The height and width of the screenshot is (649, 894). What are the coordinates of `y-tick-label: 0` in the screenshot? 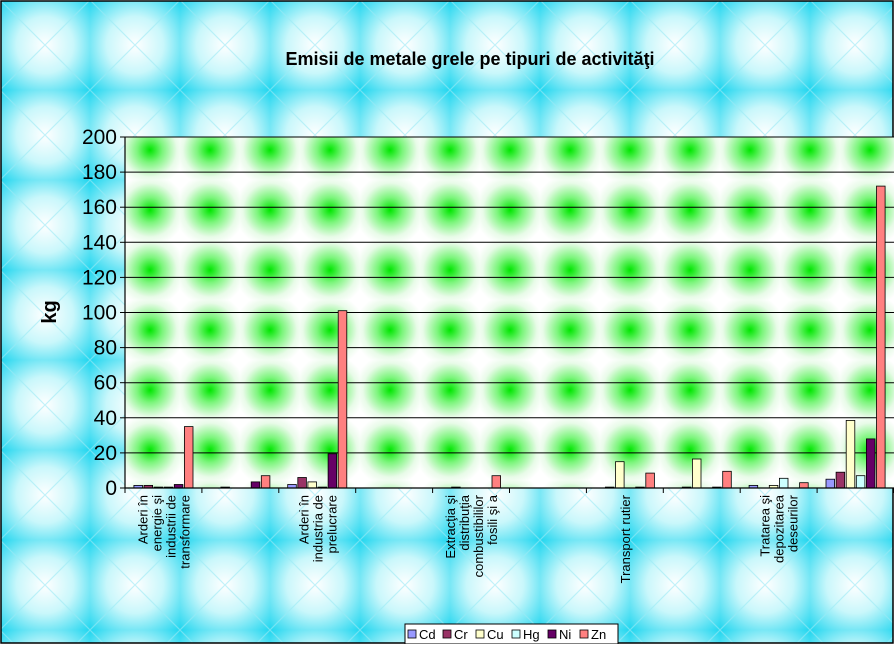 It's located at (111, 488).